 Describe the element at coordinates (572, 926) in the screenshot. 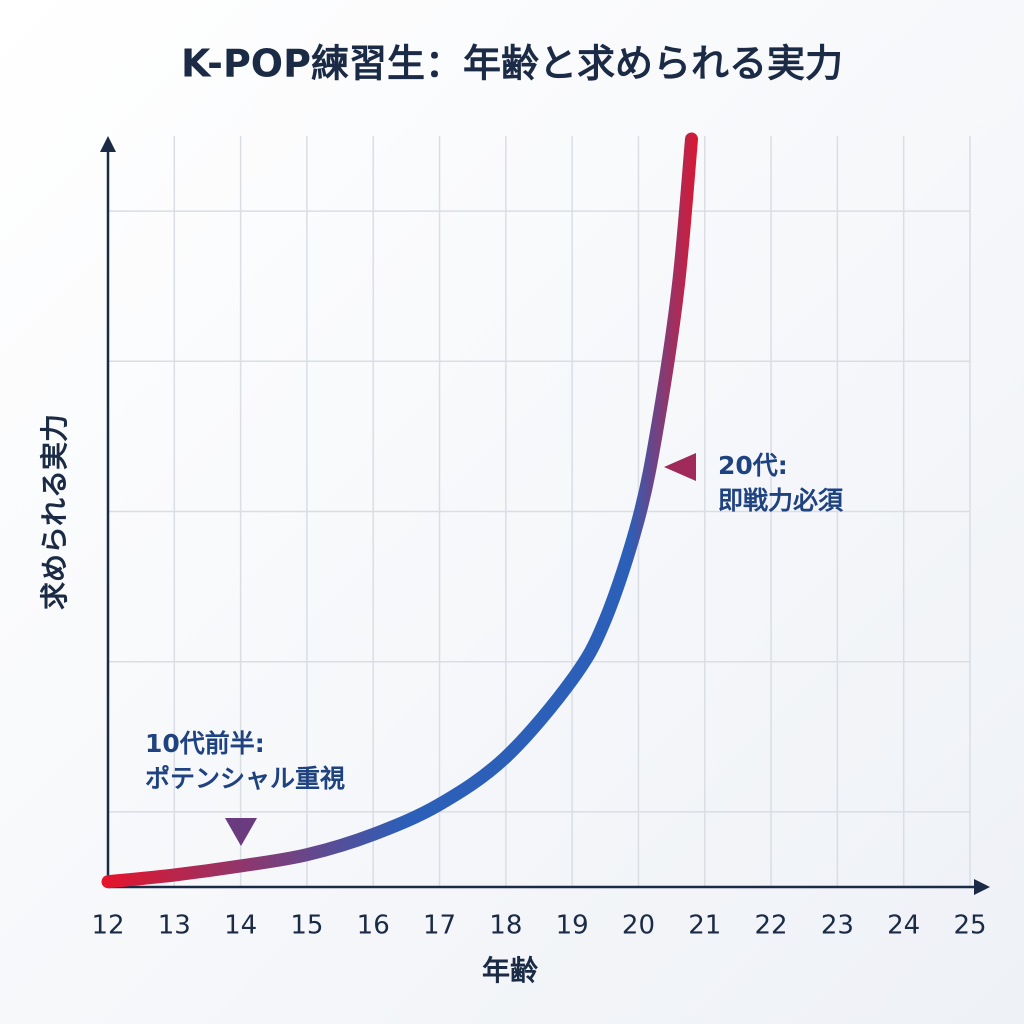

I see `x-tick-label: 19` at that location.